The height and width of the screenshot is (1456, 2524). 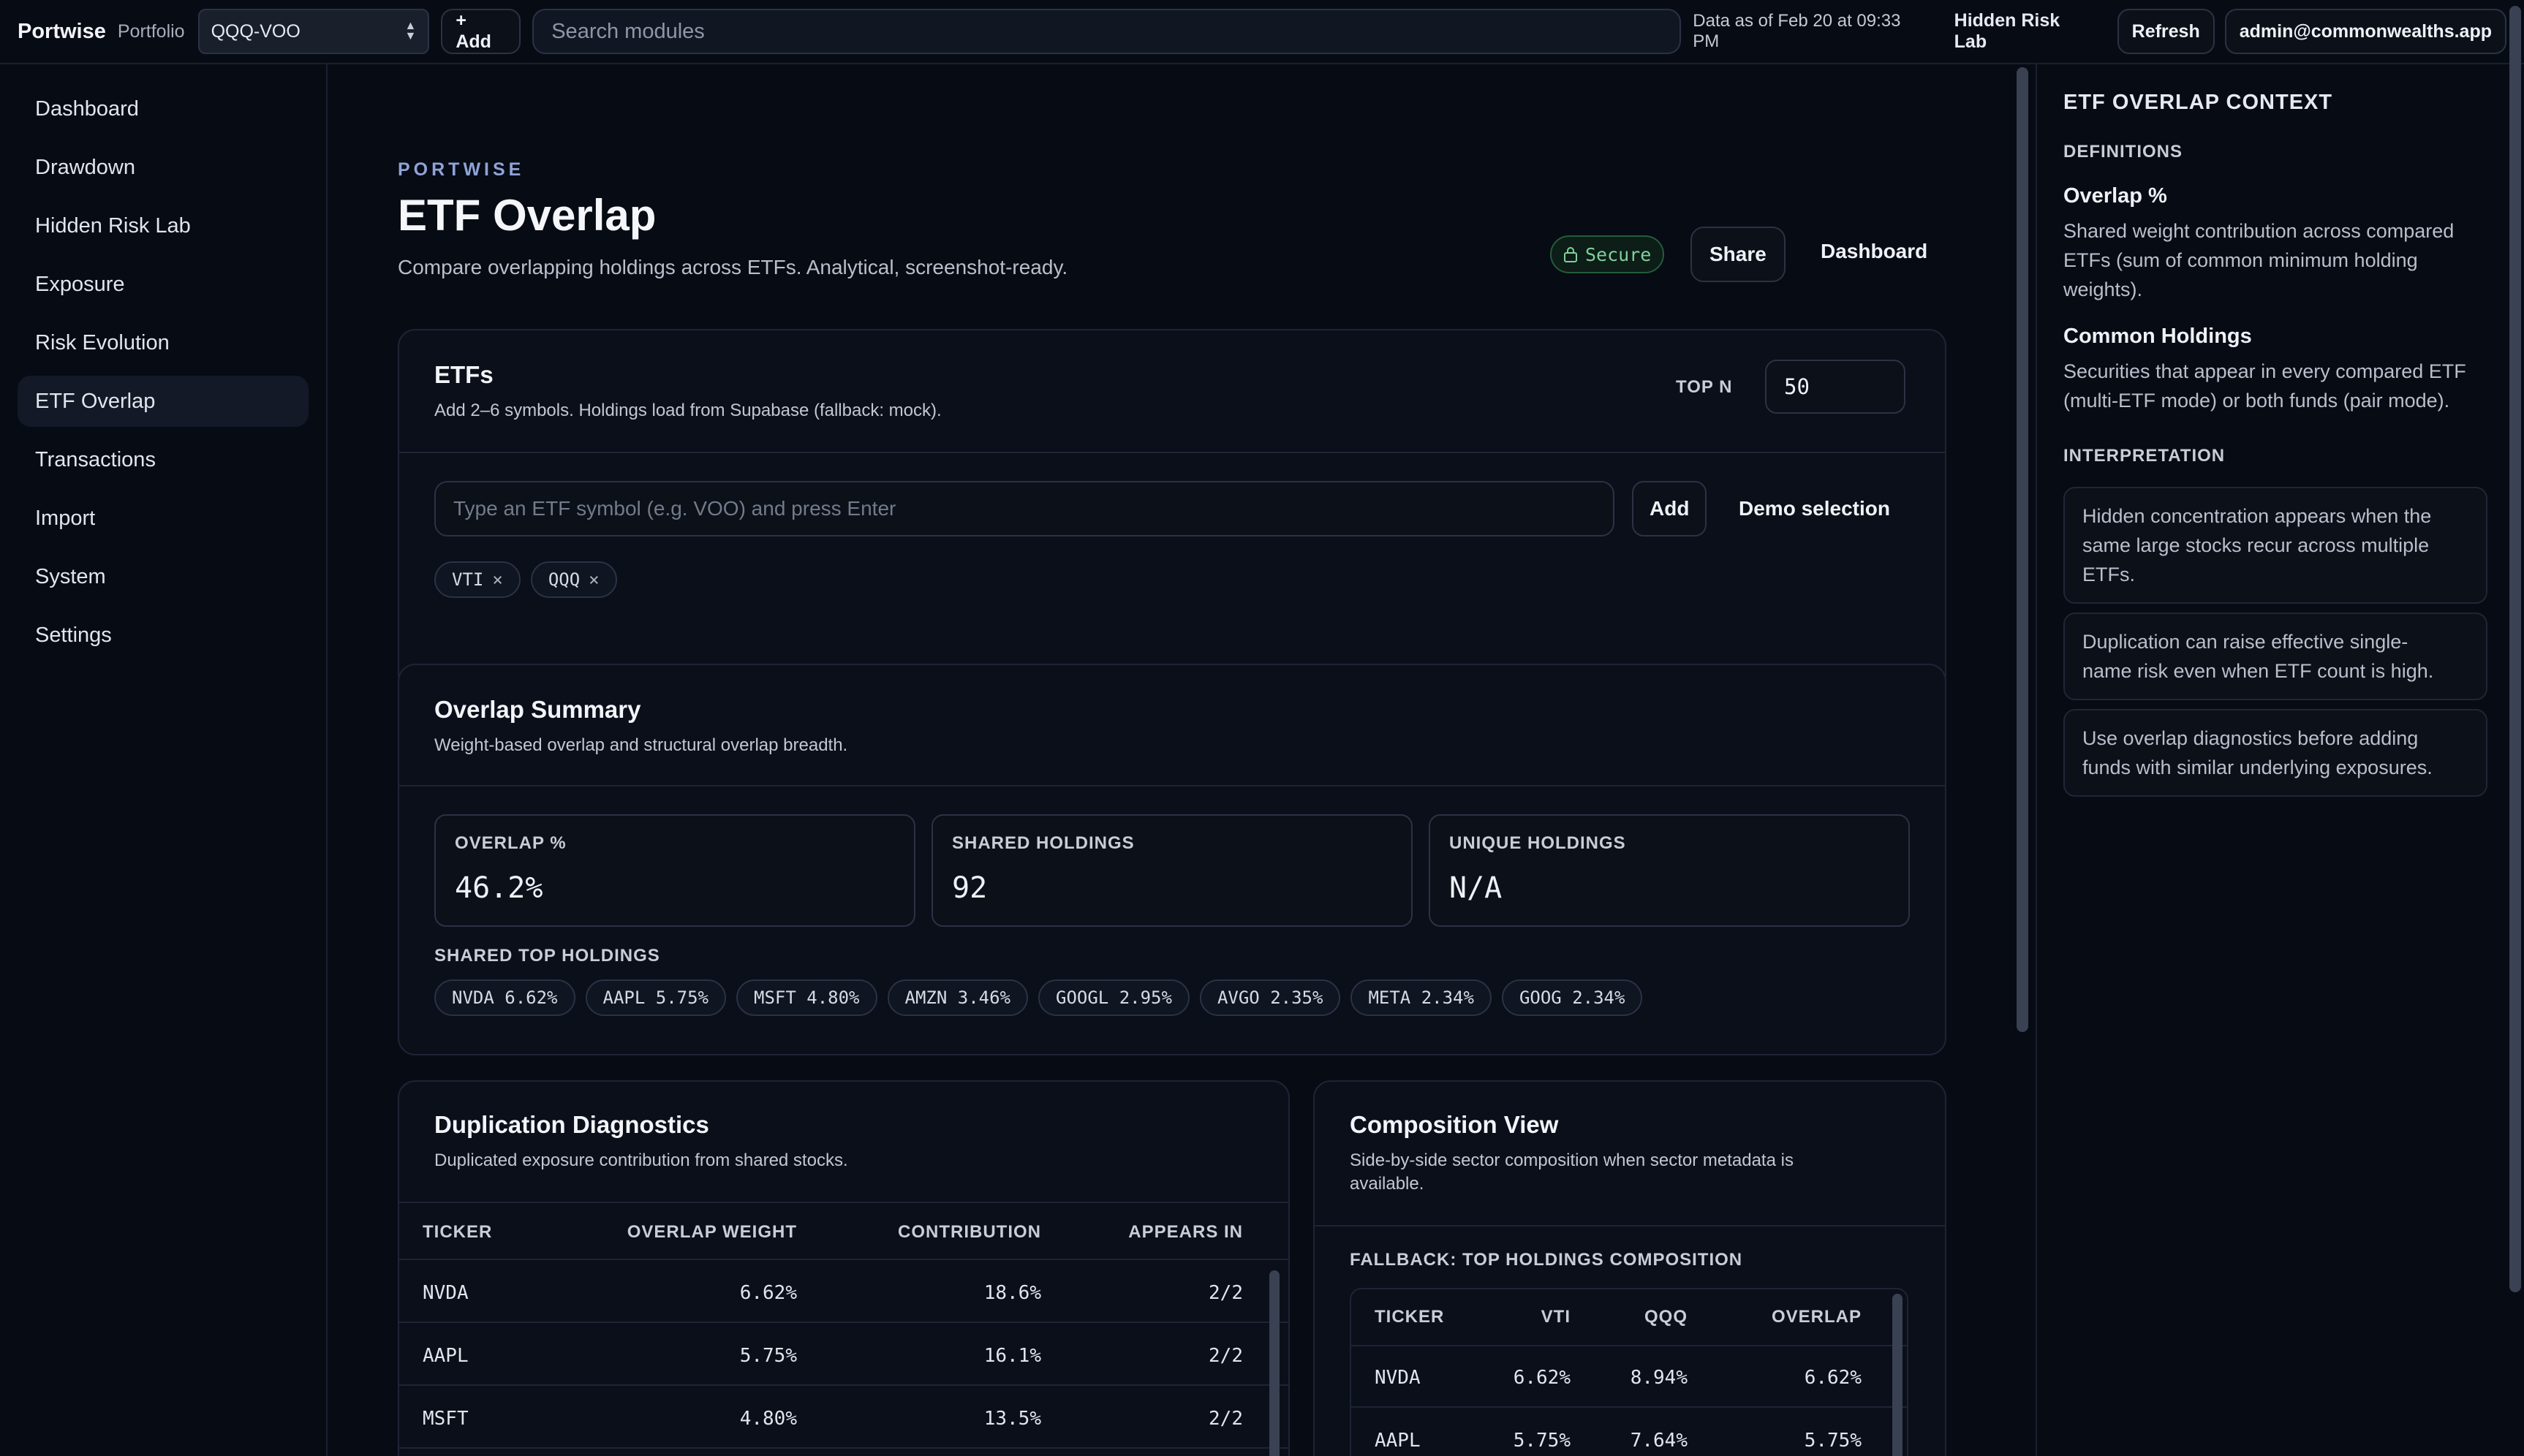 I want to click on holding-chip: AAPL 5.75%, so click(x=655, y=997).